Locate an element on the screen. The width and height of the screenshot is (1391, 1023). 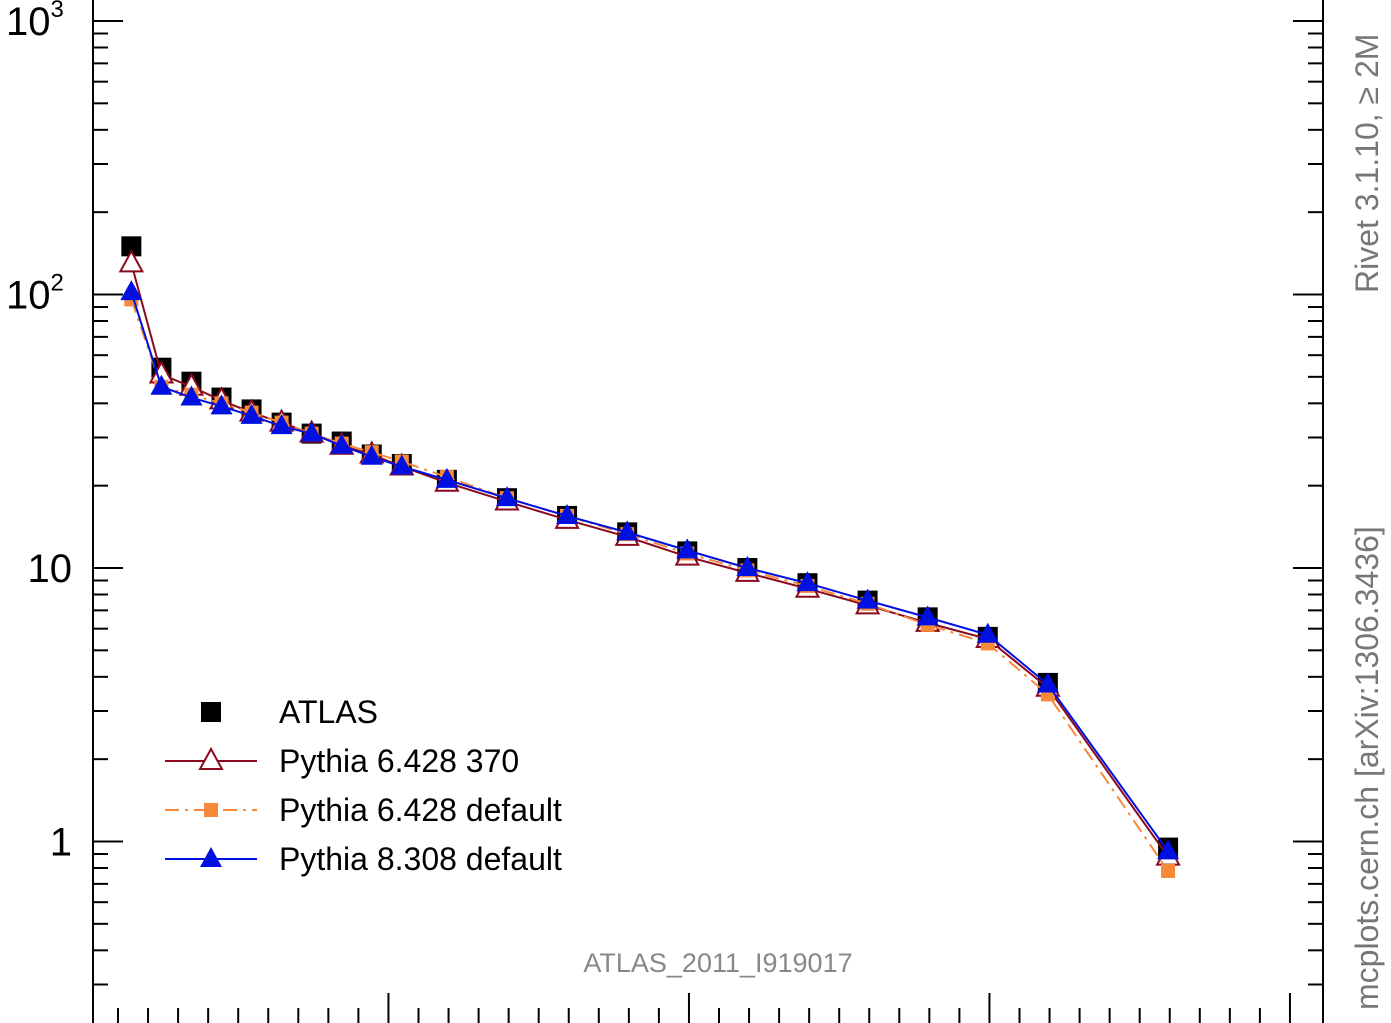
y-tick-label: 10 is located at coordinates (50, 569).